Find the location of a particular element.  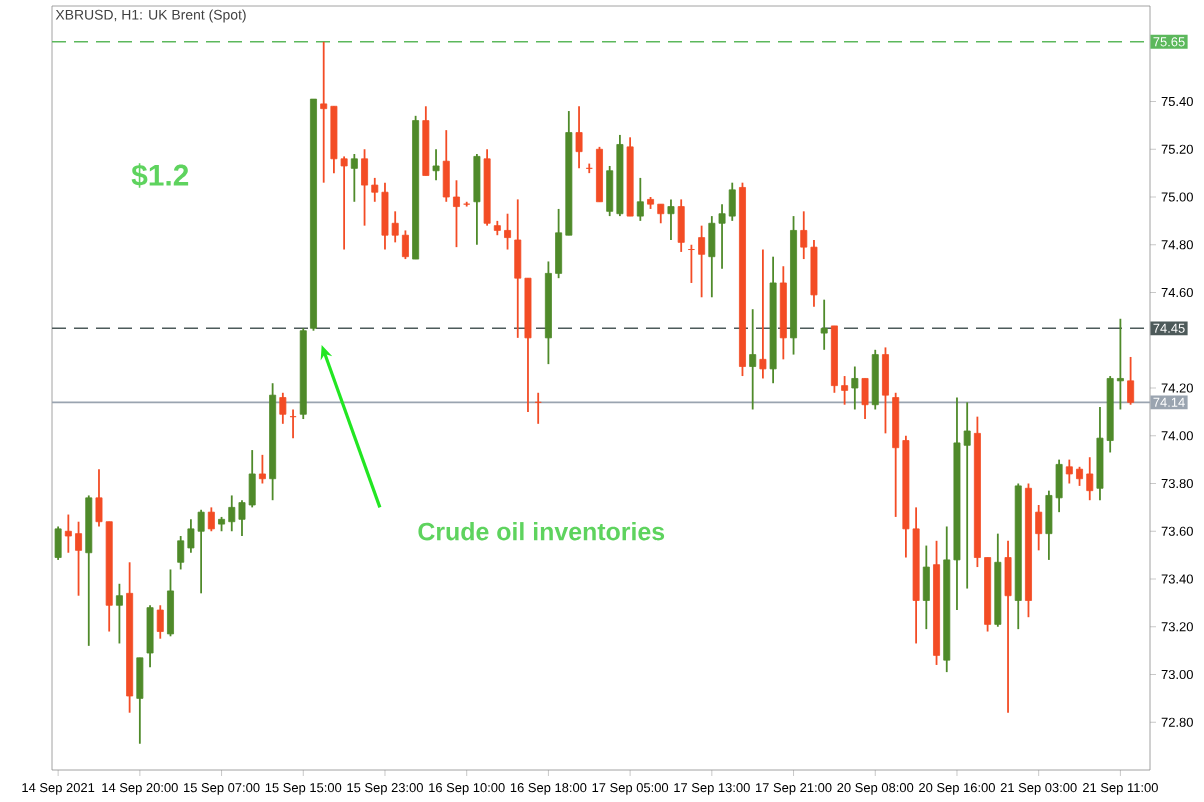

annotation: $1.2 is located at coordinates (160, 175).